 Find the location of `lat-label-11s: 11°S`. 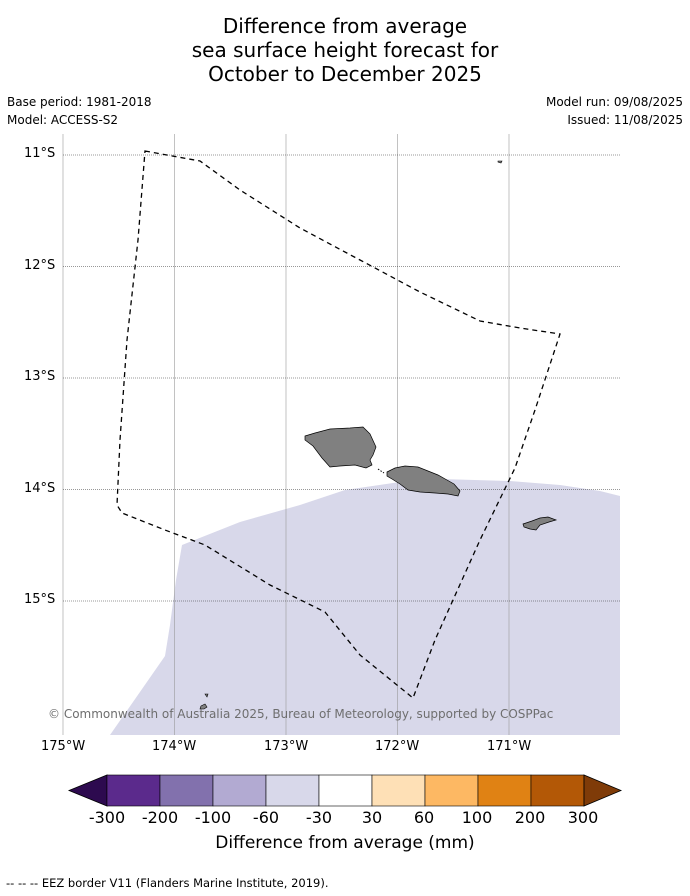

lat-label-11s: 11°S is located at coordinates (40, 153).